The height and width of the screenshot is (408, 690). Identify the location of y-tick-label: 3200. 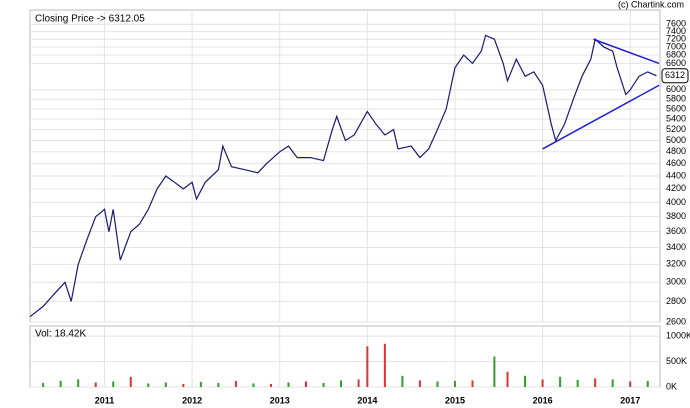
(676, 264).